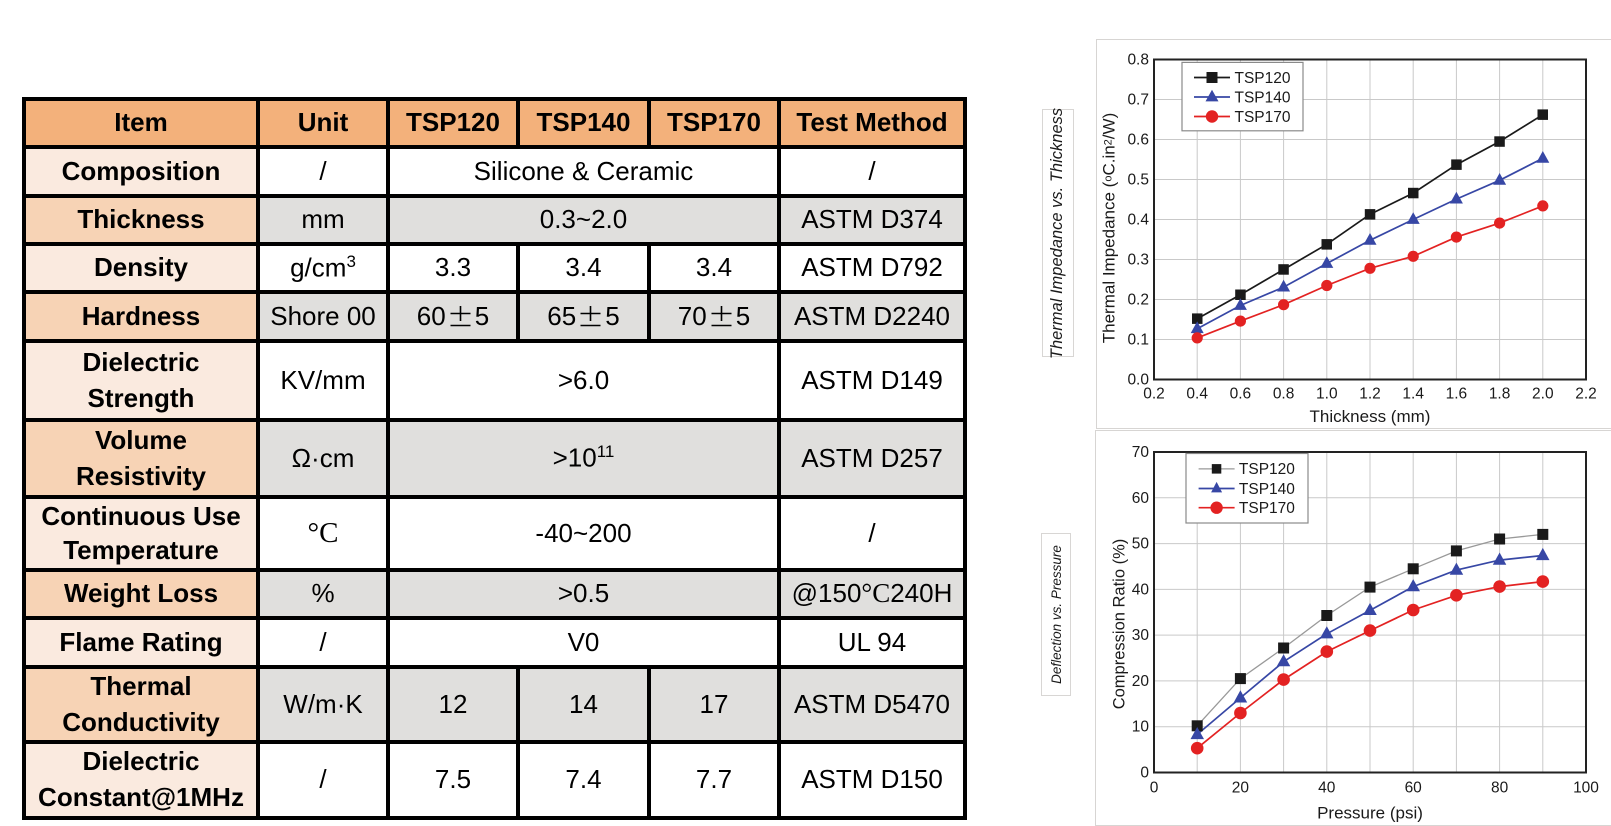 The height and width of the screenshot is (826, 1611). I want to click on svg-text: 1.4, so click(1413, 394).